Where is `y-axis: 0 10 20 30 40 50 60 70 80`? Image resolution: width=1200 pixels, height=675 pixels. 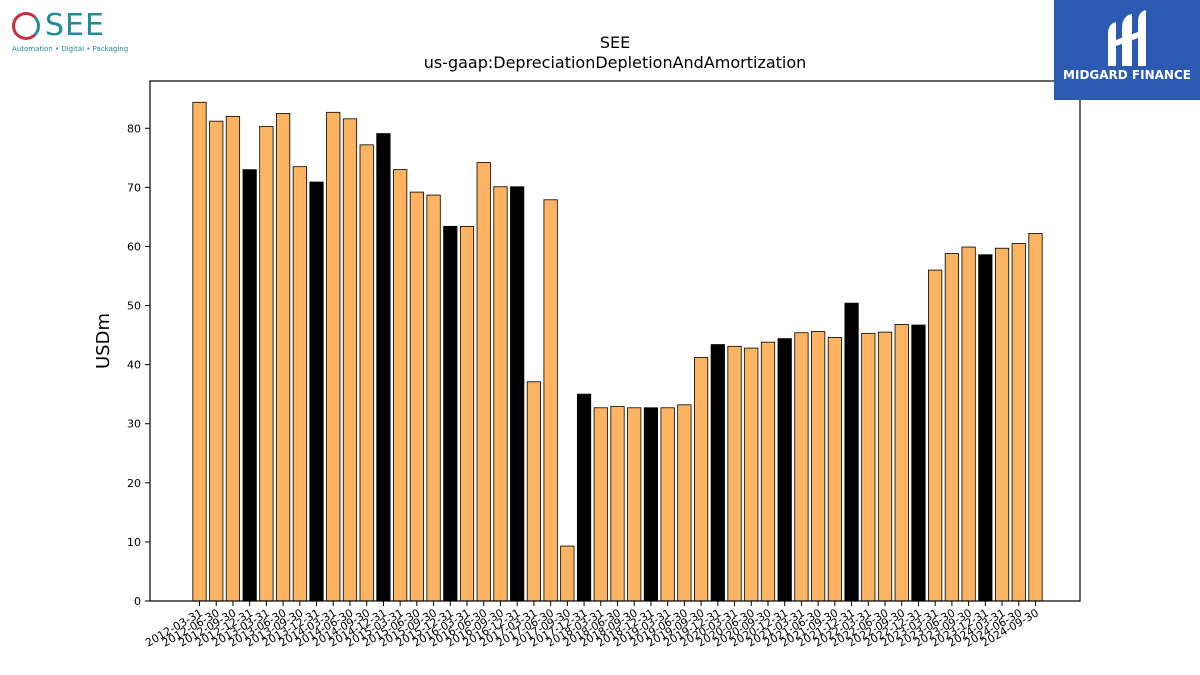
y-axis: 0 10 20 30 40 50 60 70 80 is located at coordinates (138, 365).